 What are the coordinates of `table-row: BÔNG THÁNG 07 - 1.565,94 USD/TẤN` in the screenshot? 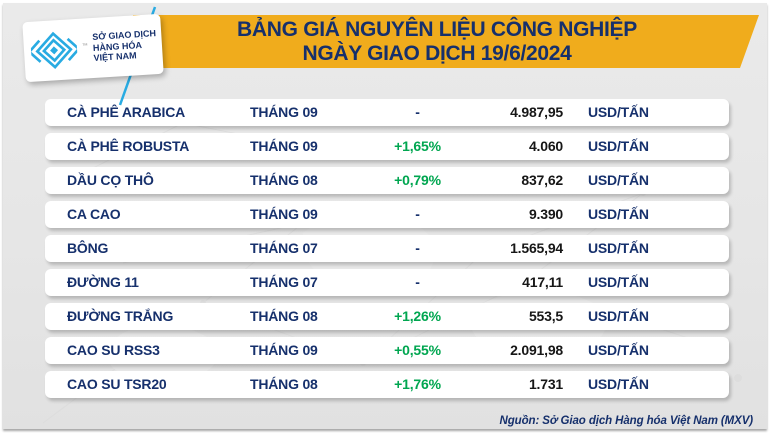 It's located at (387, 248).